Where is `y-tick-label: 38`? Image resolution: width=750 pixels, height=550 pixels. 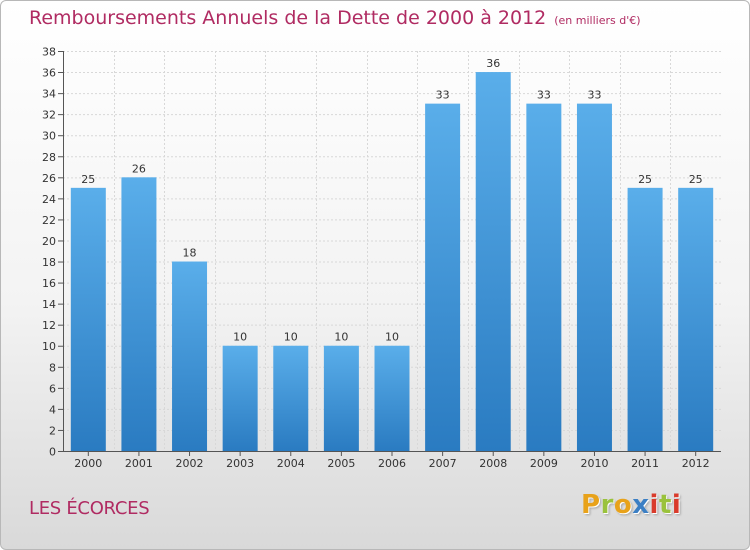
y-tick-label: 38 is located at coordinates (49, 52).